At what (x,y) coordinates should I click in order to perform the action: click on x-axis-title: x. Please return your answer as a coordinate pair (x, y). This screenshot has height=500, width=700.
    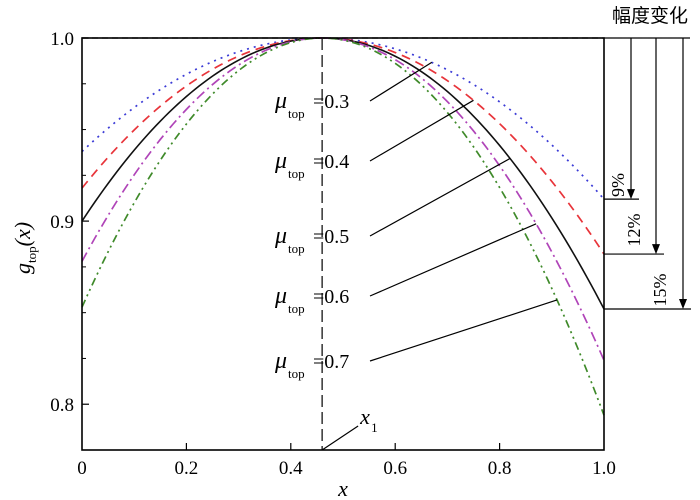
    Looking at the image, I should click on (342, 488).